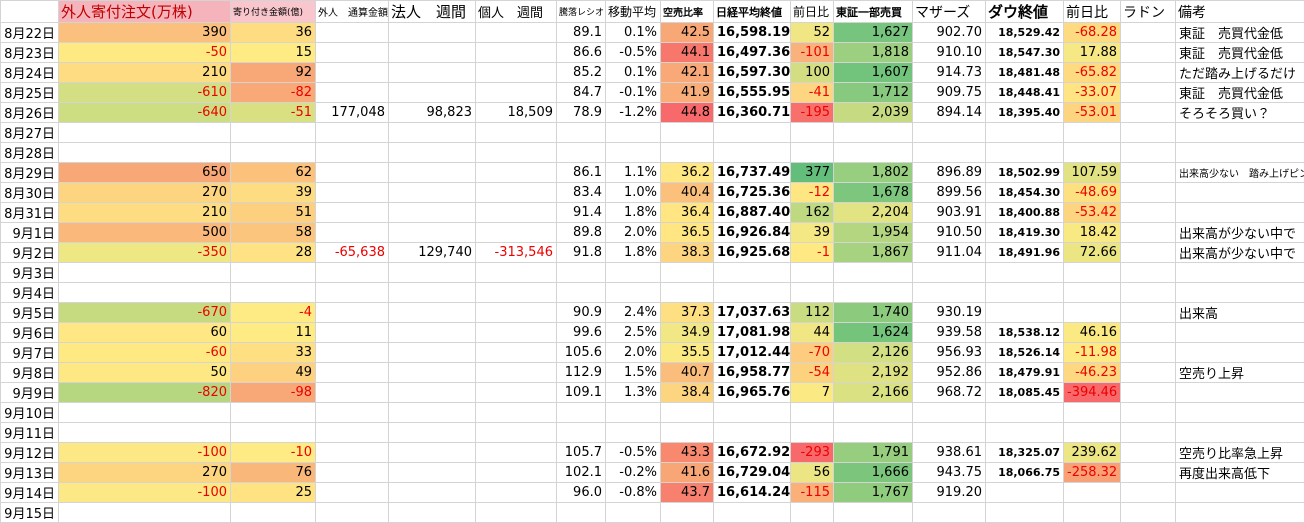 The width and height of the screenshot is (1304, 523). What do you see at coordinates (873, 353) in the screenshot?
I see `cell: 2,126` at bounding box center [873, 353].